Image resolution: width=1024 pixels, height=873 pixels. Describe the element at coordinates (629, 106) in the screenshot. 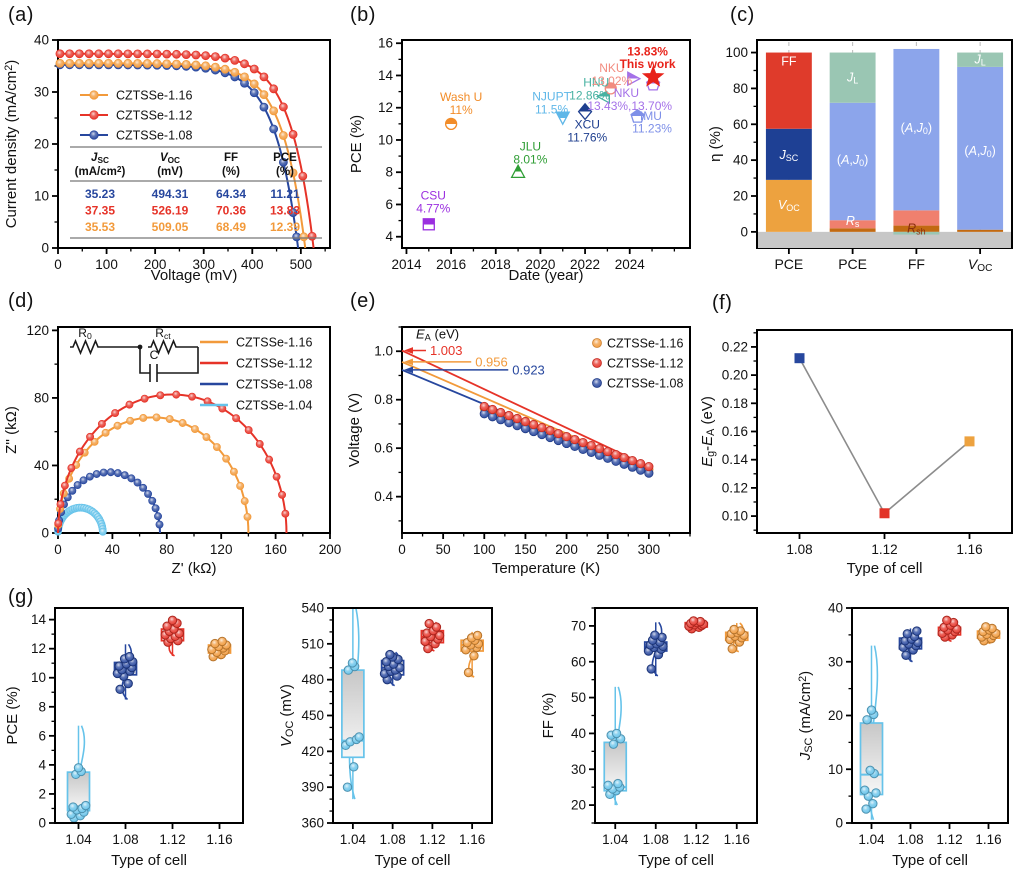

I see `svg-text: 13.43%,13.70%` at that location.